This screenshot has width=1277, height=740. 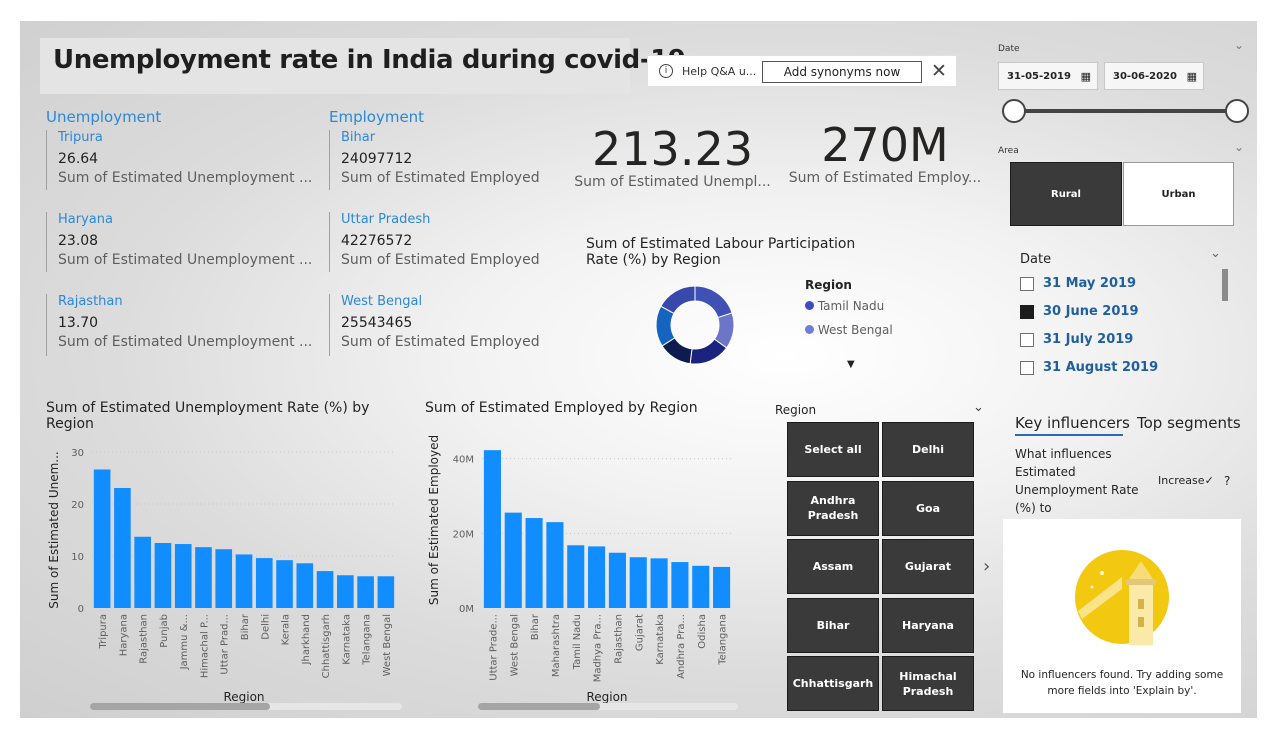 What do you see at coordinates (987, 566) in the screenshot?
I see `chevron-right-icon: ›` at bounding box center [987, 566].